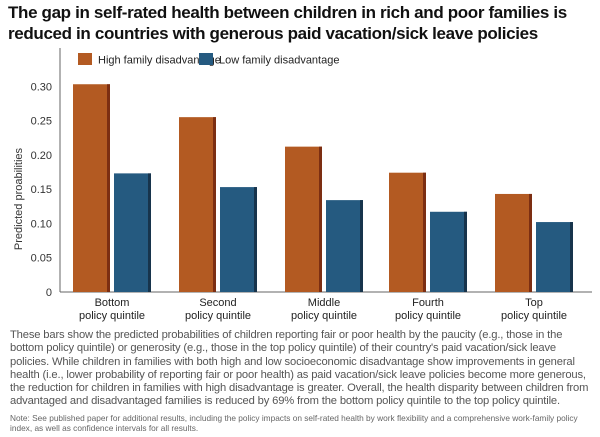 The image size is (600, 437). Describe the element at coordinates (19, 198) in the screenshot. I see `y-axis-label: Predicted proabilities` at that location.